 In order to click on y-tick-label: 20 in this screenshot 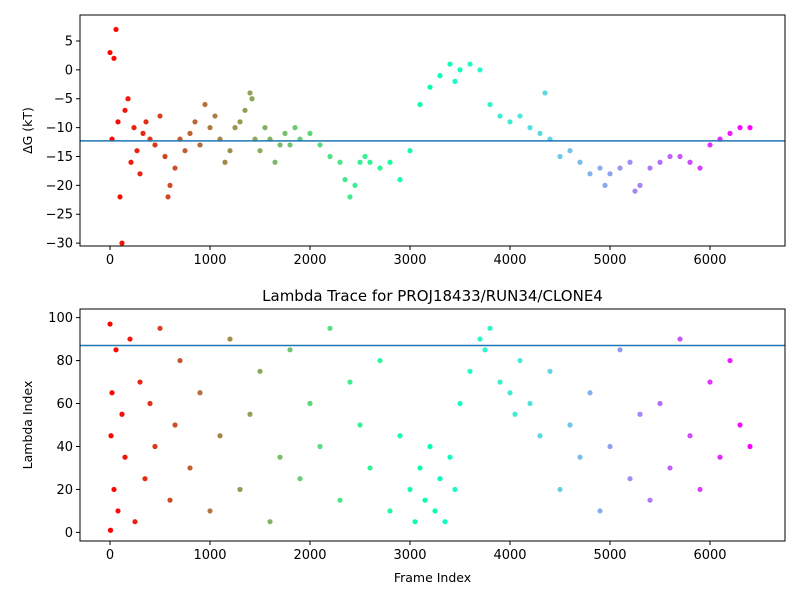, I will do `click(64, 490)`.